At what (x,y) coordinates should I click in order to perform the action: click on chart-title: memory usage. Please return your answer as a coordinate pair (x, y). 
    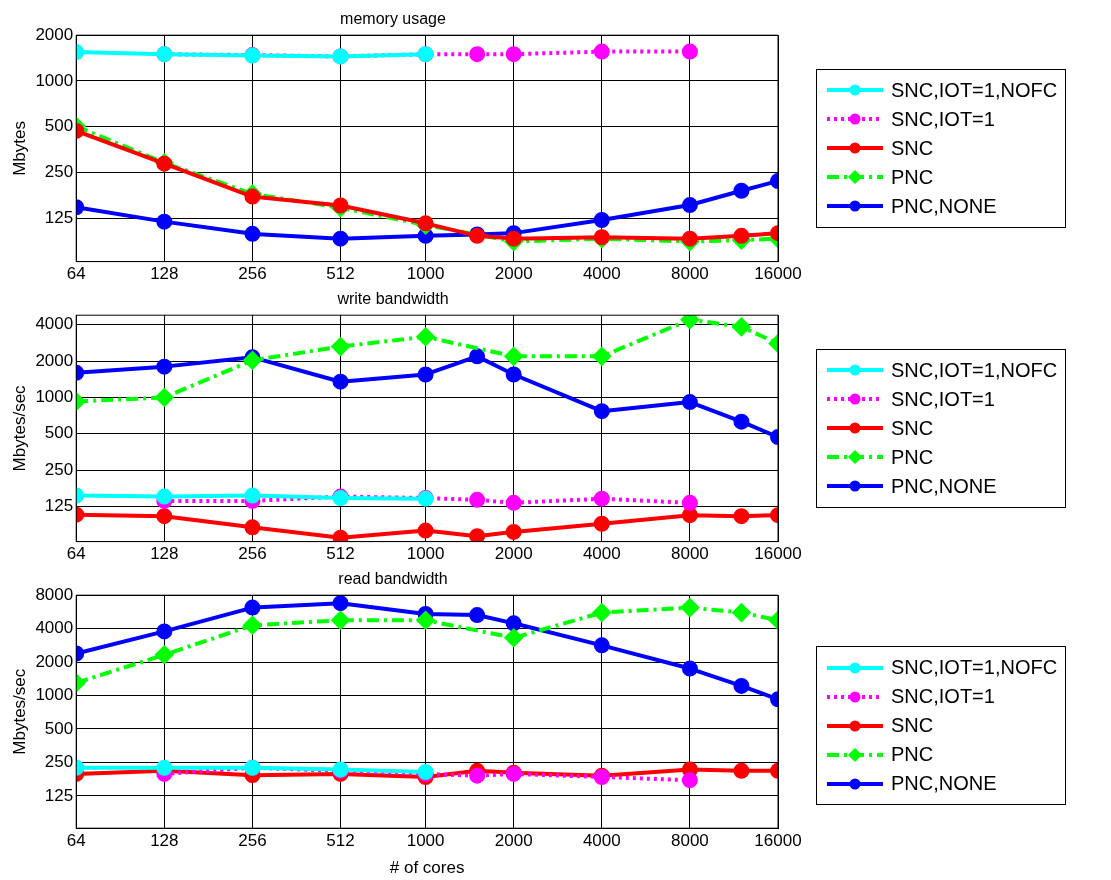
    Looking at the image, I should click on (393, 19).